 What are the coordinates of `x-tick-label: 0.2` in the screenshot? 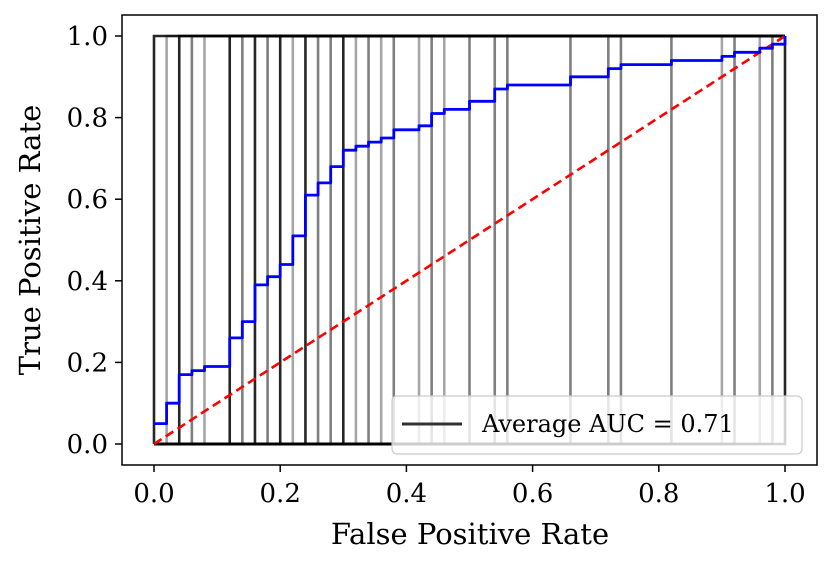 It's located at (280, 494).